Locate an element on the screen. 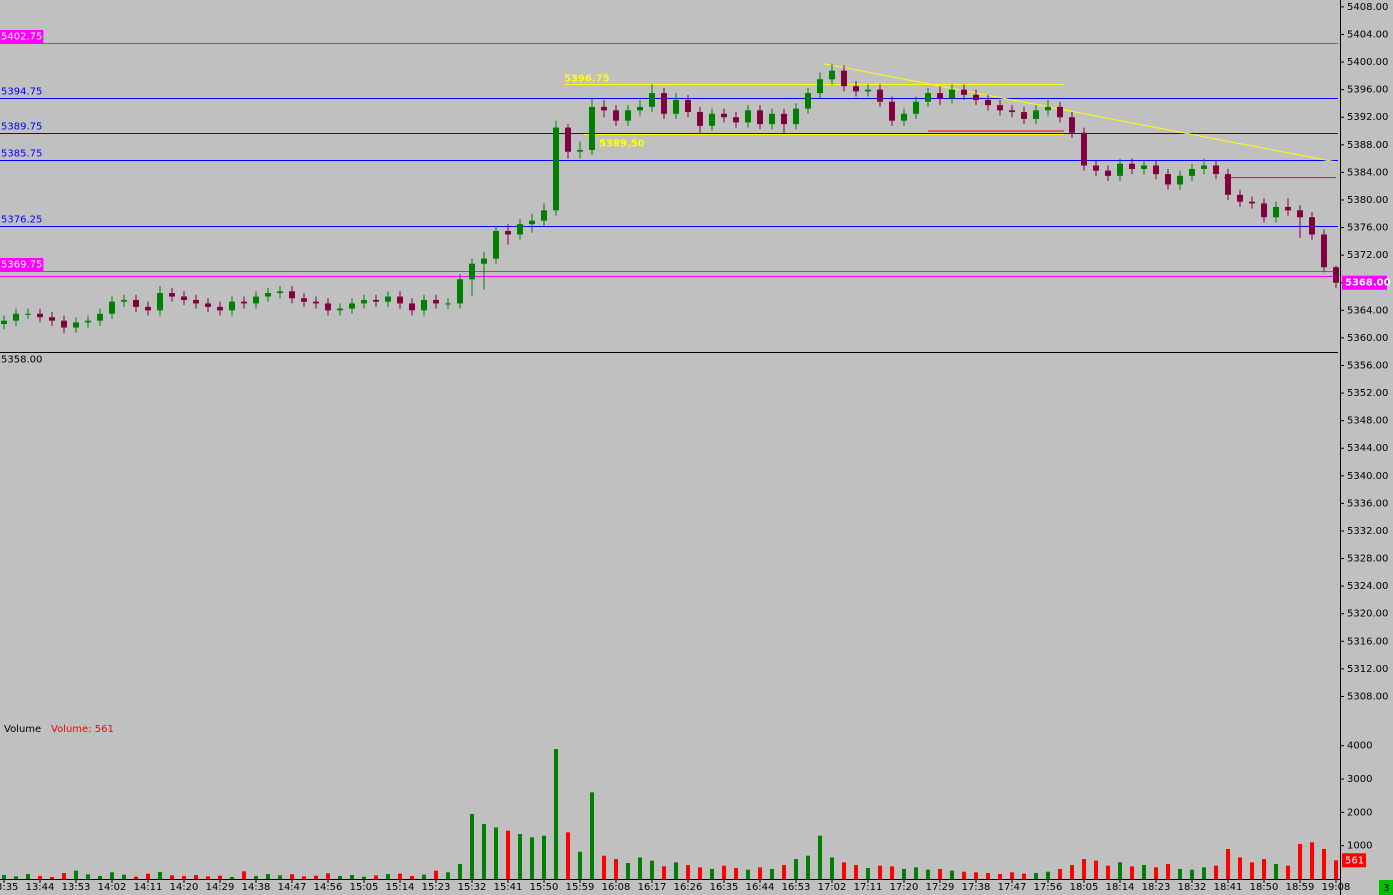  y-tick-label: 5380.00 is located at coordinates (1367, 200).